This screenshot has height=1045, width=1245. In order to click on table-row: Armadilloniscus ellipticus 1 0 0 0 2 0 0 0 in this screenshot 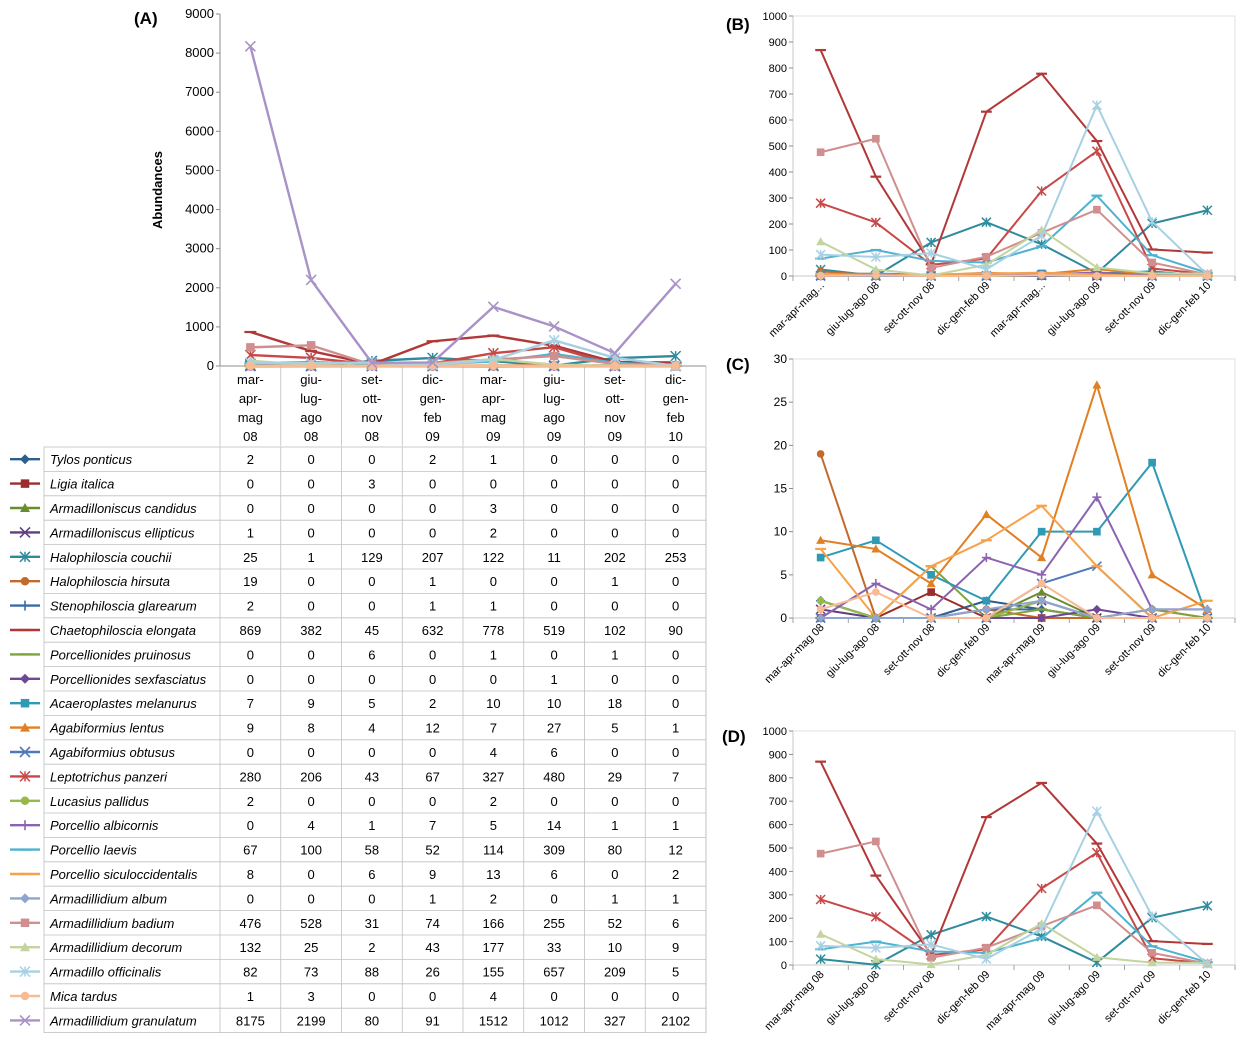, I will do `click(344, 532)`.